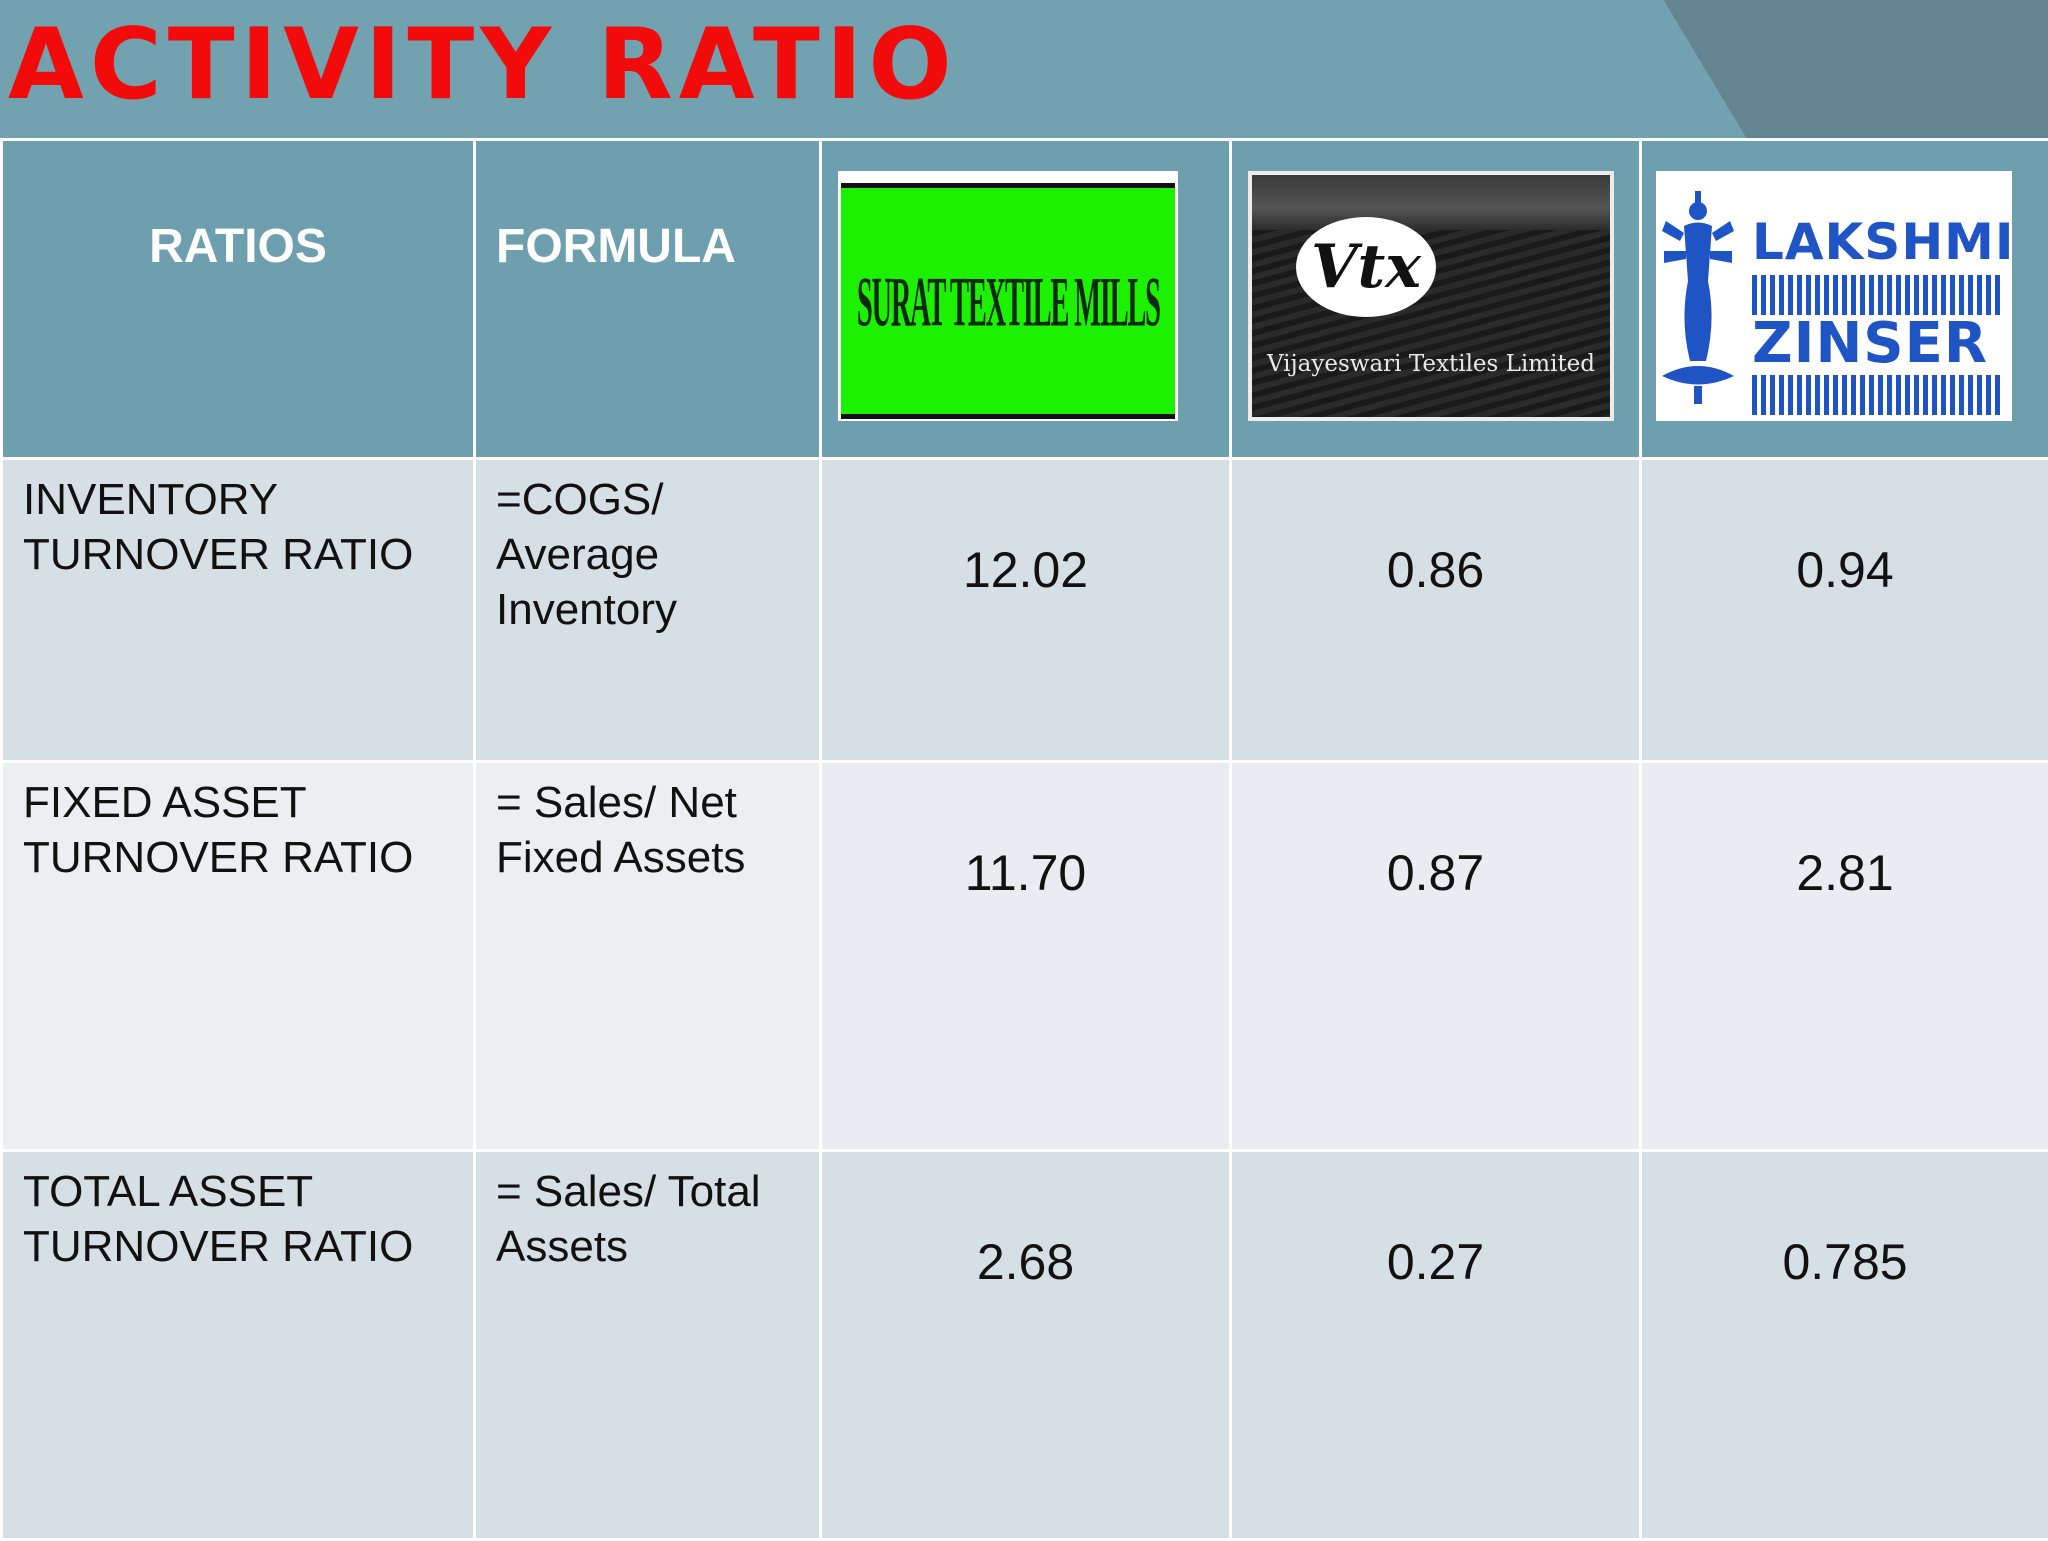 The width and height of the screenshot is (2048, 1541). What do you see at coordinates (1435, 1222) in the screenshot?
I see `value-vtx: 0.27` at bounding box center [1435, 1222].